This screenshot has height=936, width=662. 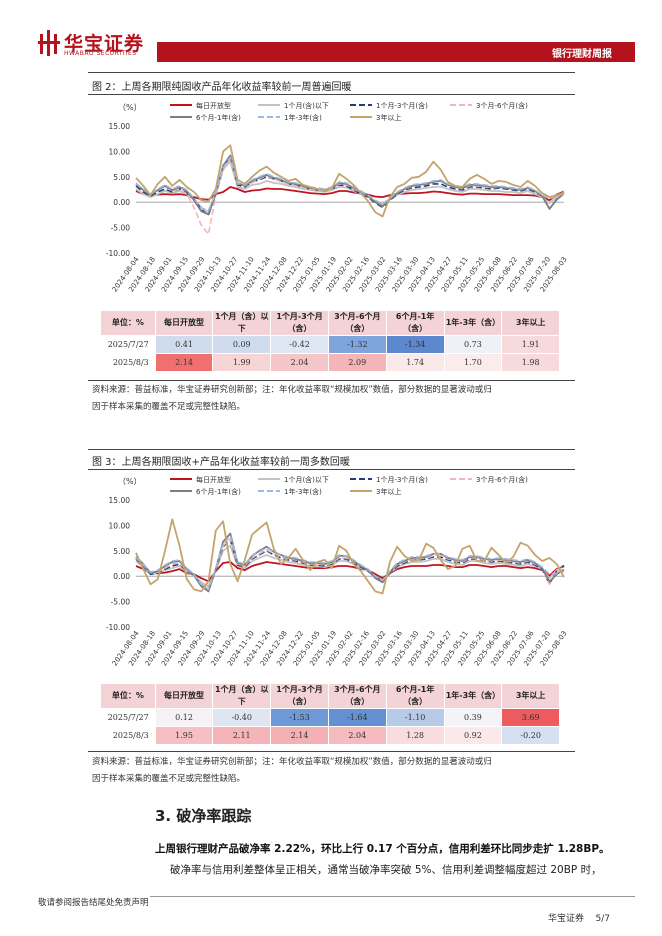 I want to click on table-cell: -0.40, so click(x=242, y=717).